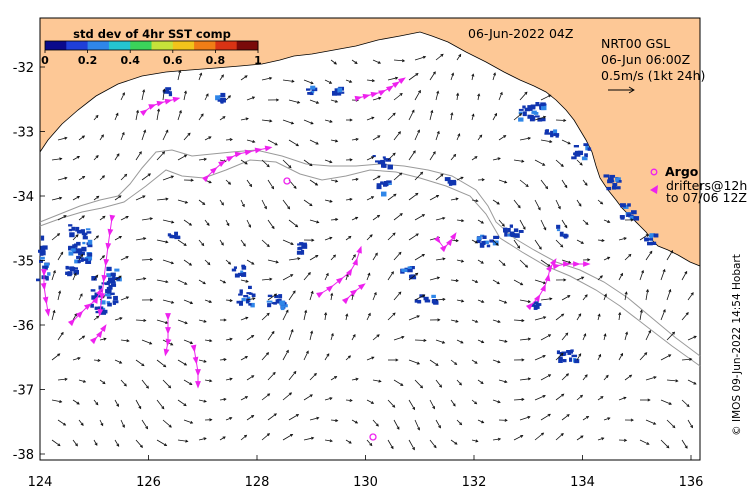 The height and width of the screenshot is (500, 750). Describe the element at coordinates (152, 34) in the screenshot. I see `colorbar-title: std dev of 4hr SST comp` at that location.